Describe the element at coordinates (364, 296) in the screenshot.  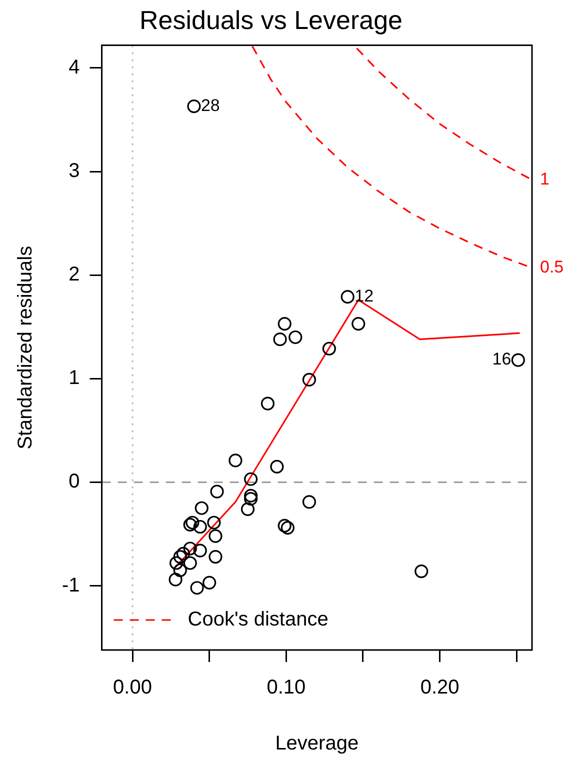
I see `annotation: 12` at that location.